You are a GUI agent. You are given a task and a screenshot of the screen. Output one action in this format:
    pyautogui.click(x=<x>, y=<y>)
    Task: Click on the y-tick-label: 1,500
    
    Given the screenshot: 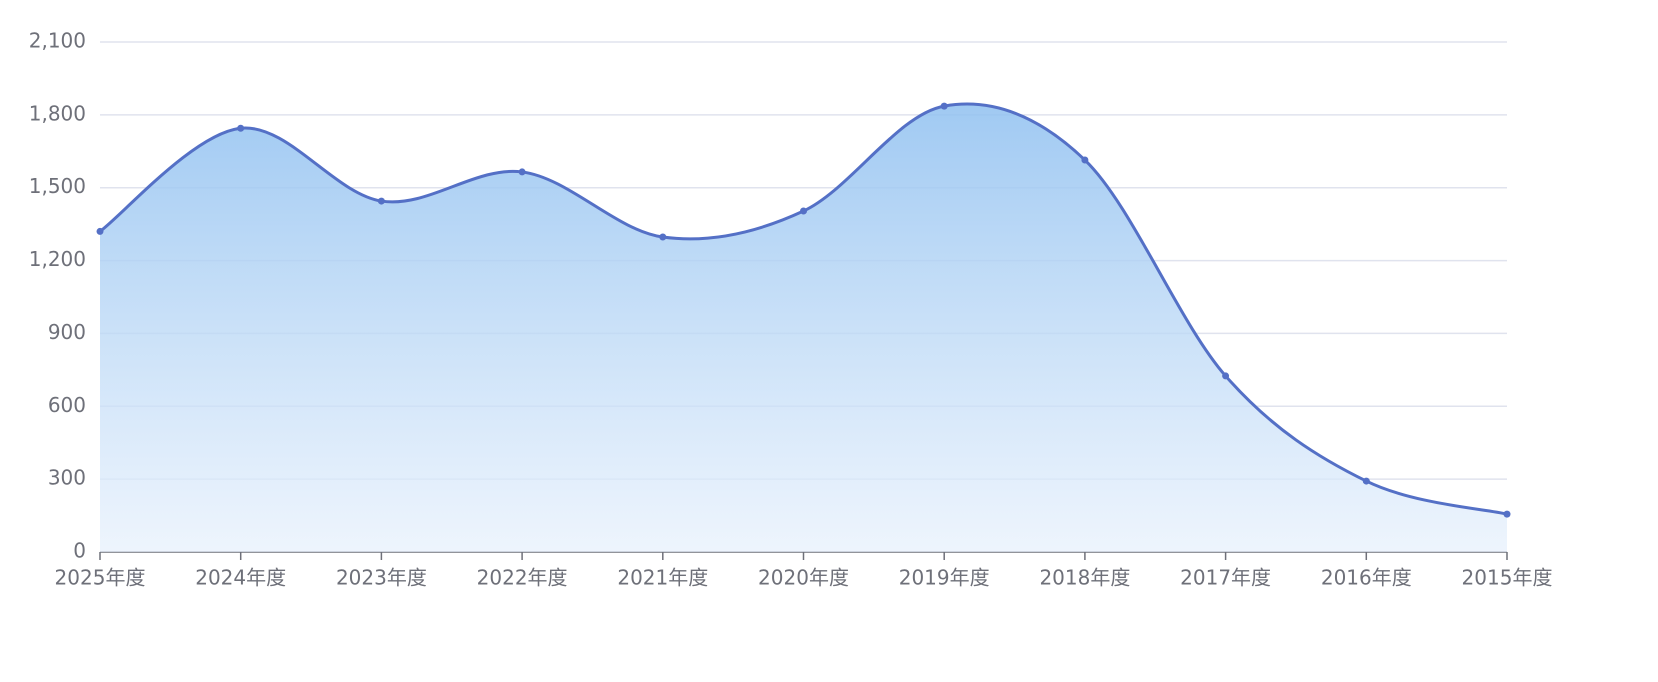 What is the action you would take?
    pyautogui.click(x=57, y=186)
    